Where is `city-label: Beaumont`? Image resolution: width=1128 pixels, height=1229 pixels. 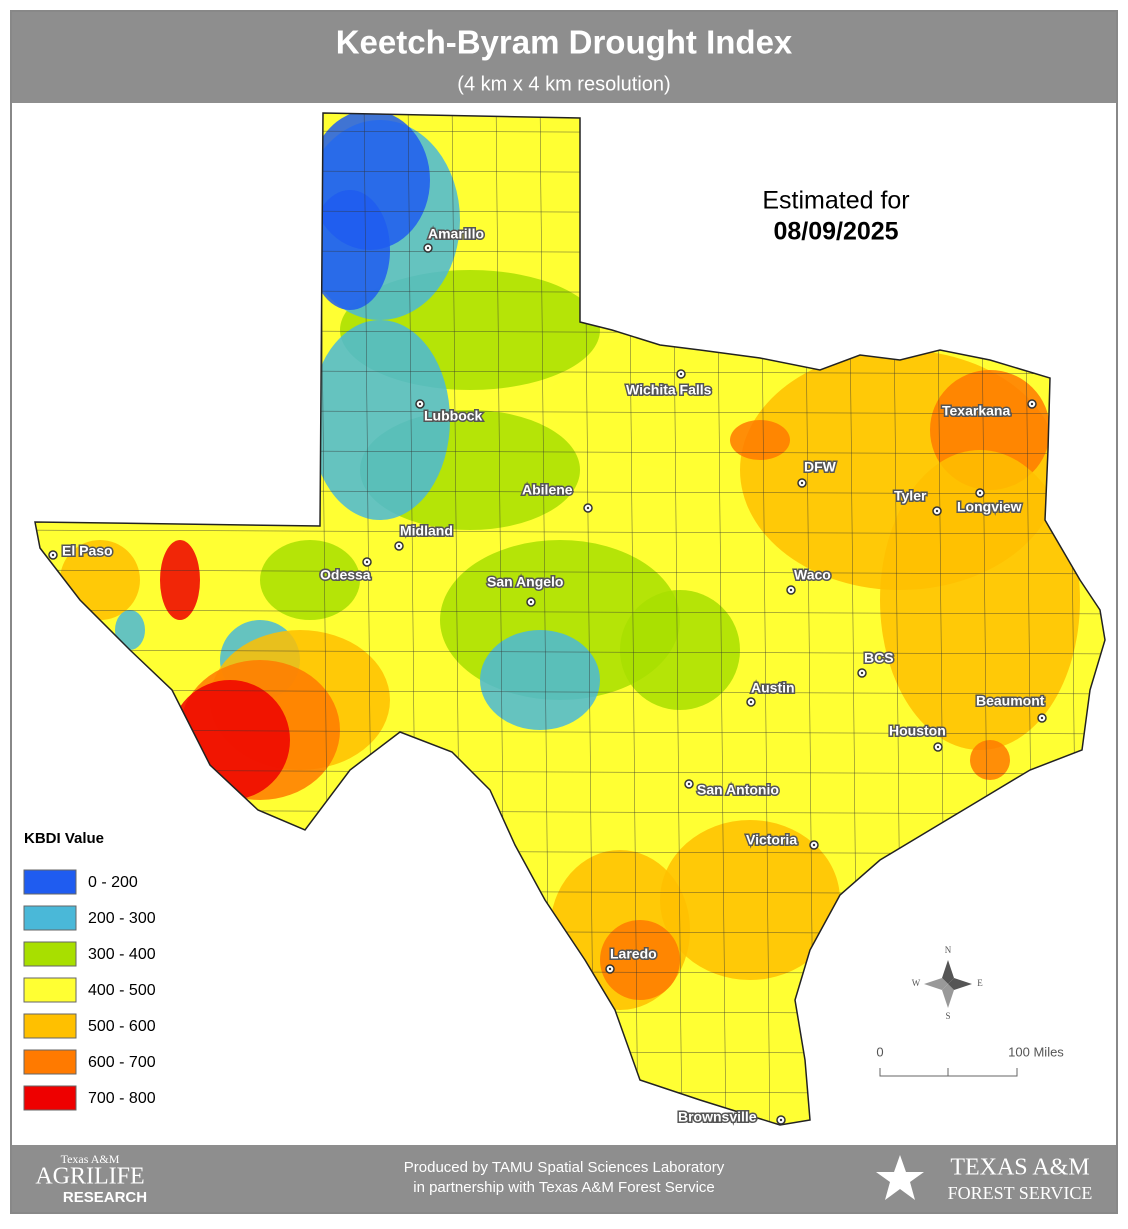
city-label: Beaumont is located at coordinates (1010, 701).